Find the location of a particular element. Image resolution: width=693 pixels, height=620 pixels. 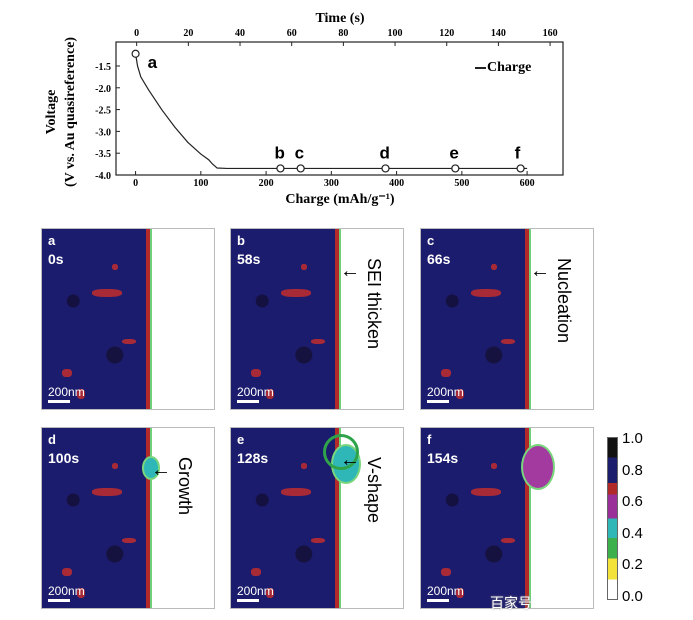

watermark: 百家号 is located at coordinates (511, 604).